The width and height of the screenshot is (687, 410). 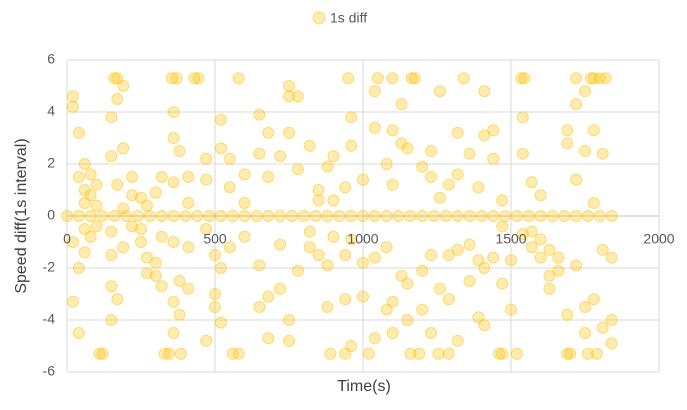 What do you see at coordinates (21, 215) in the screenshot?
I see `y-axis-title: Speed diff(1s interval)` at bounding box center [21, 215].